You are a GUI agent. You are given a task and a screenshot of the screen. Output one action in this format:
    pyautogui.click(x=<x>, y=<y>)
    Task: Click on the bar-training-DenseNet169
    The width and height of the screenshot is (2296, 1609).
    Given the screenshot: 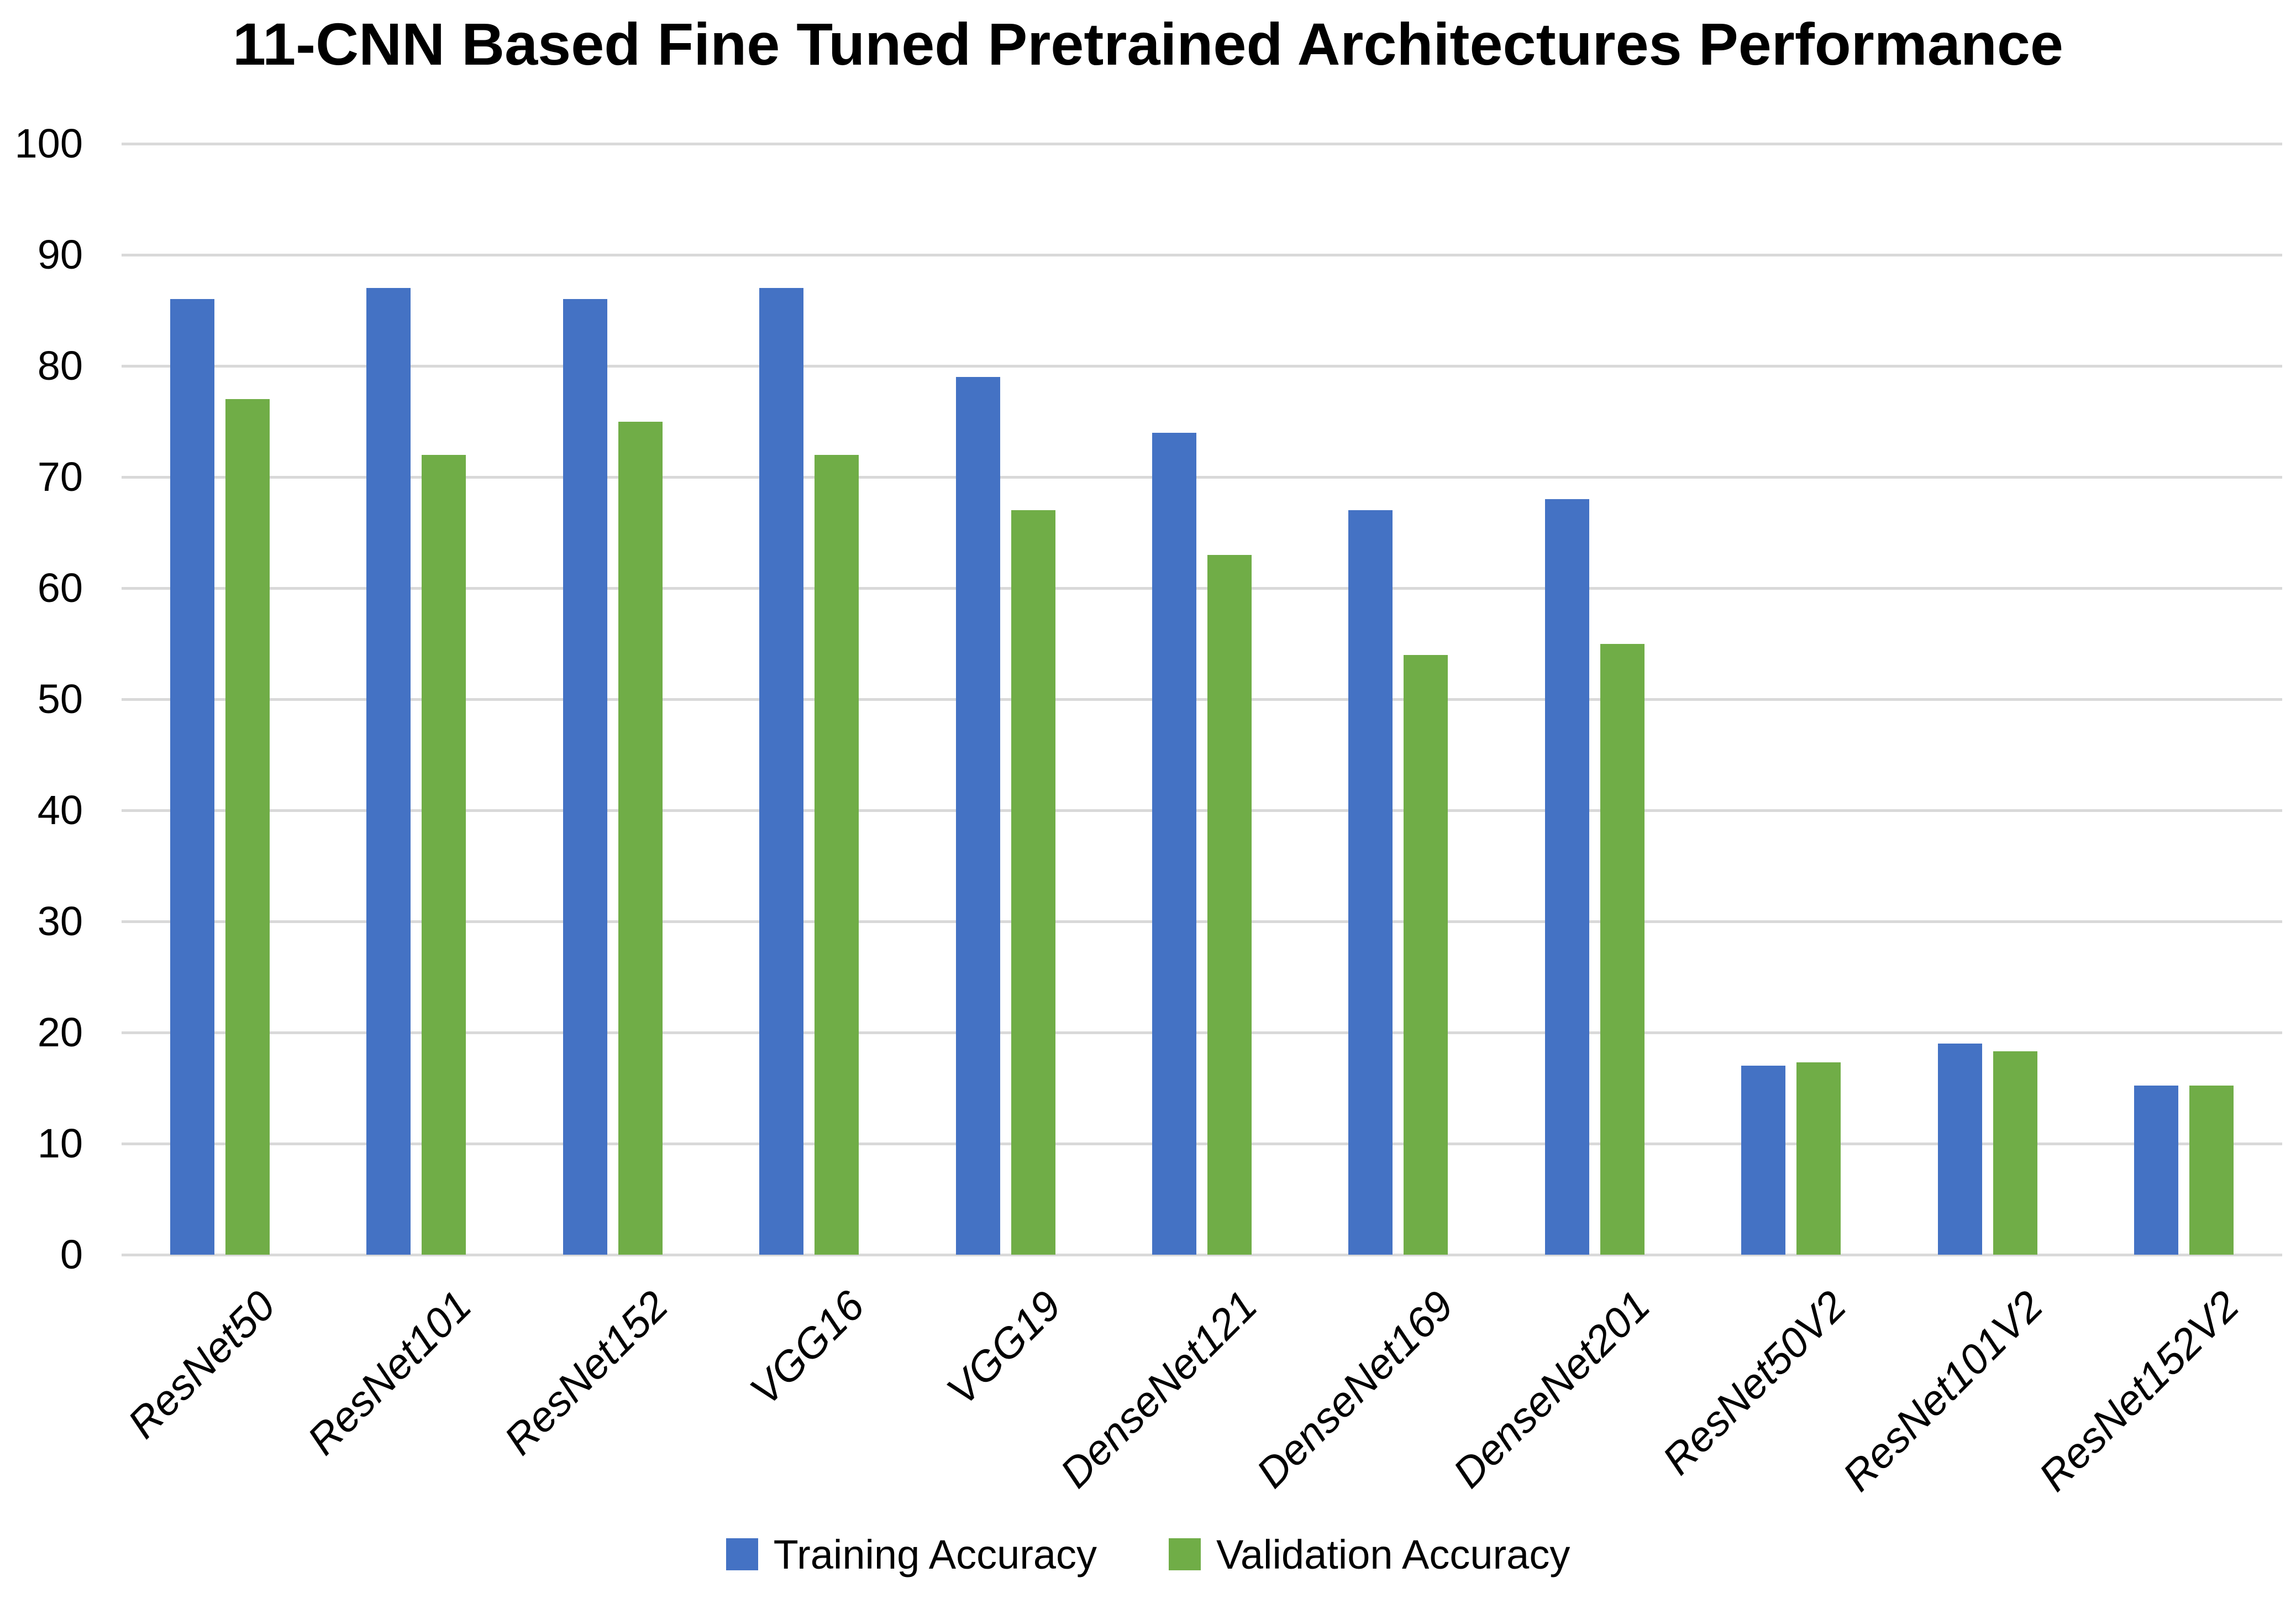 What is the action you would take?
    pyautogui.click(x=1370, y=883)
    